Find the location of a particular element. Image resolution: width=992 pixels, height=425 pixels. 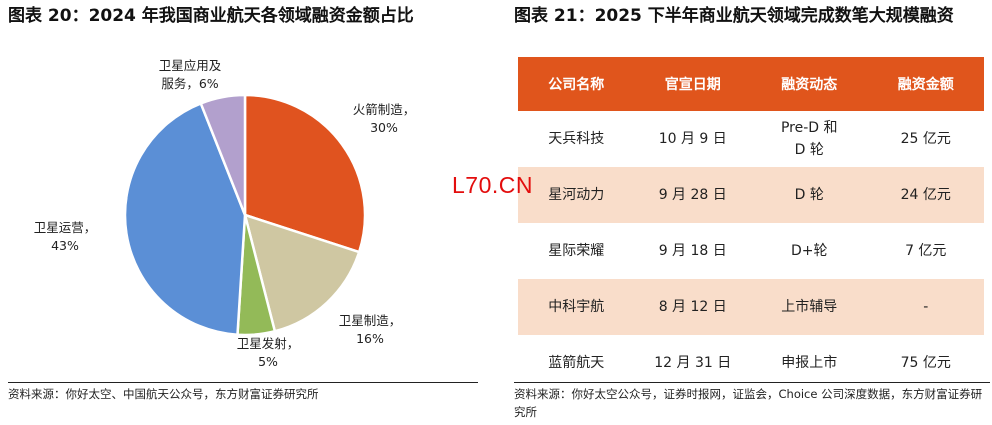

table-row: 中科宇航 8 月 12 日 上市辅导 - is located at coordinates (751, 307).